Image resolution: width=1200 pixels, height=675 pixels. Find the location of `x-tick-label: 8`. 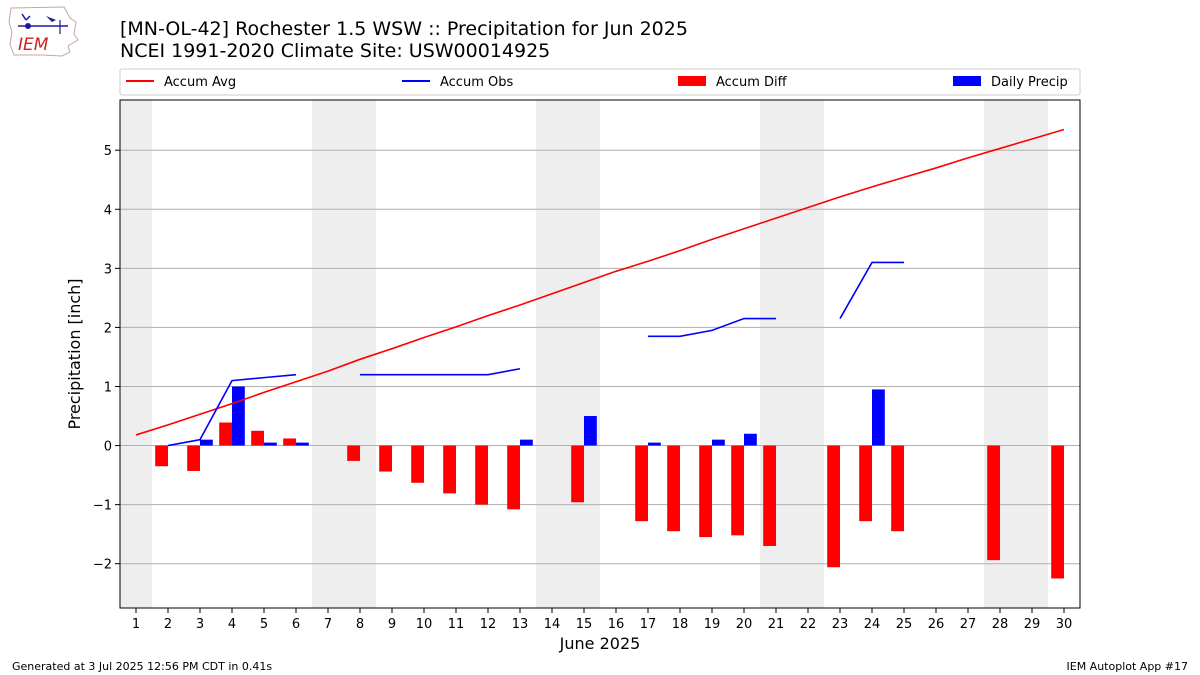

x-tick-label: 8 is located at coordinates (360, 624).